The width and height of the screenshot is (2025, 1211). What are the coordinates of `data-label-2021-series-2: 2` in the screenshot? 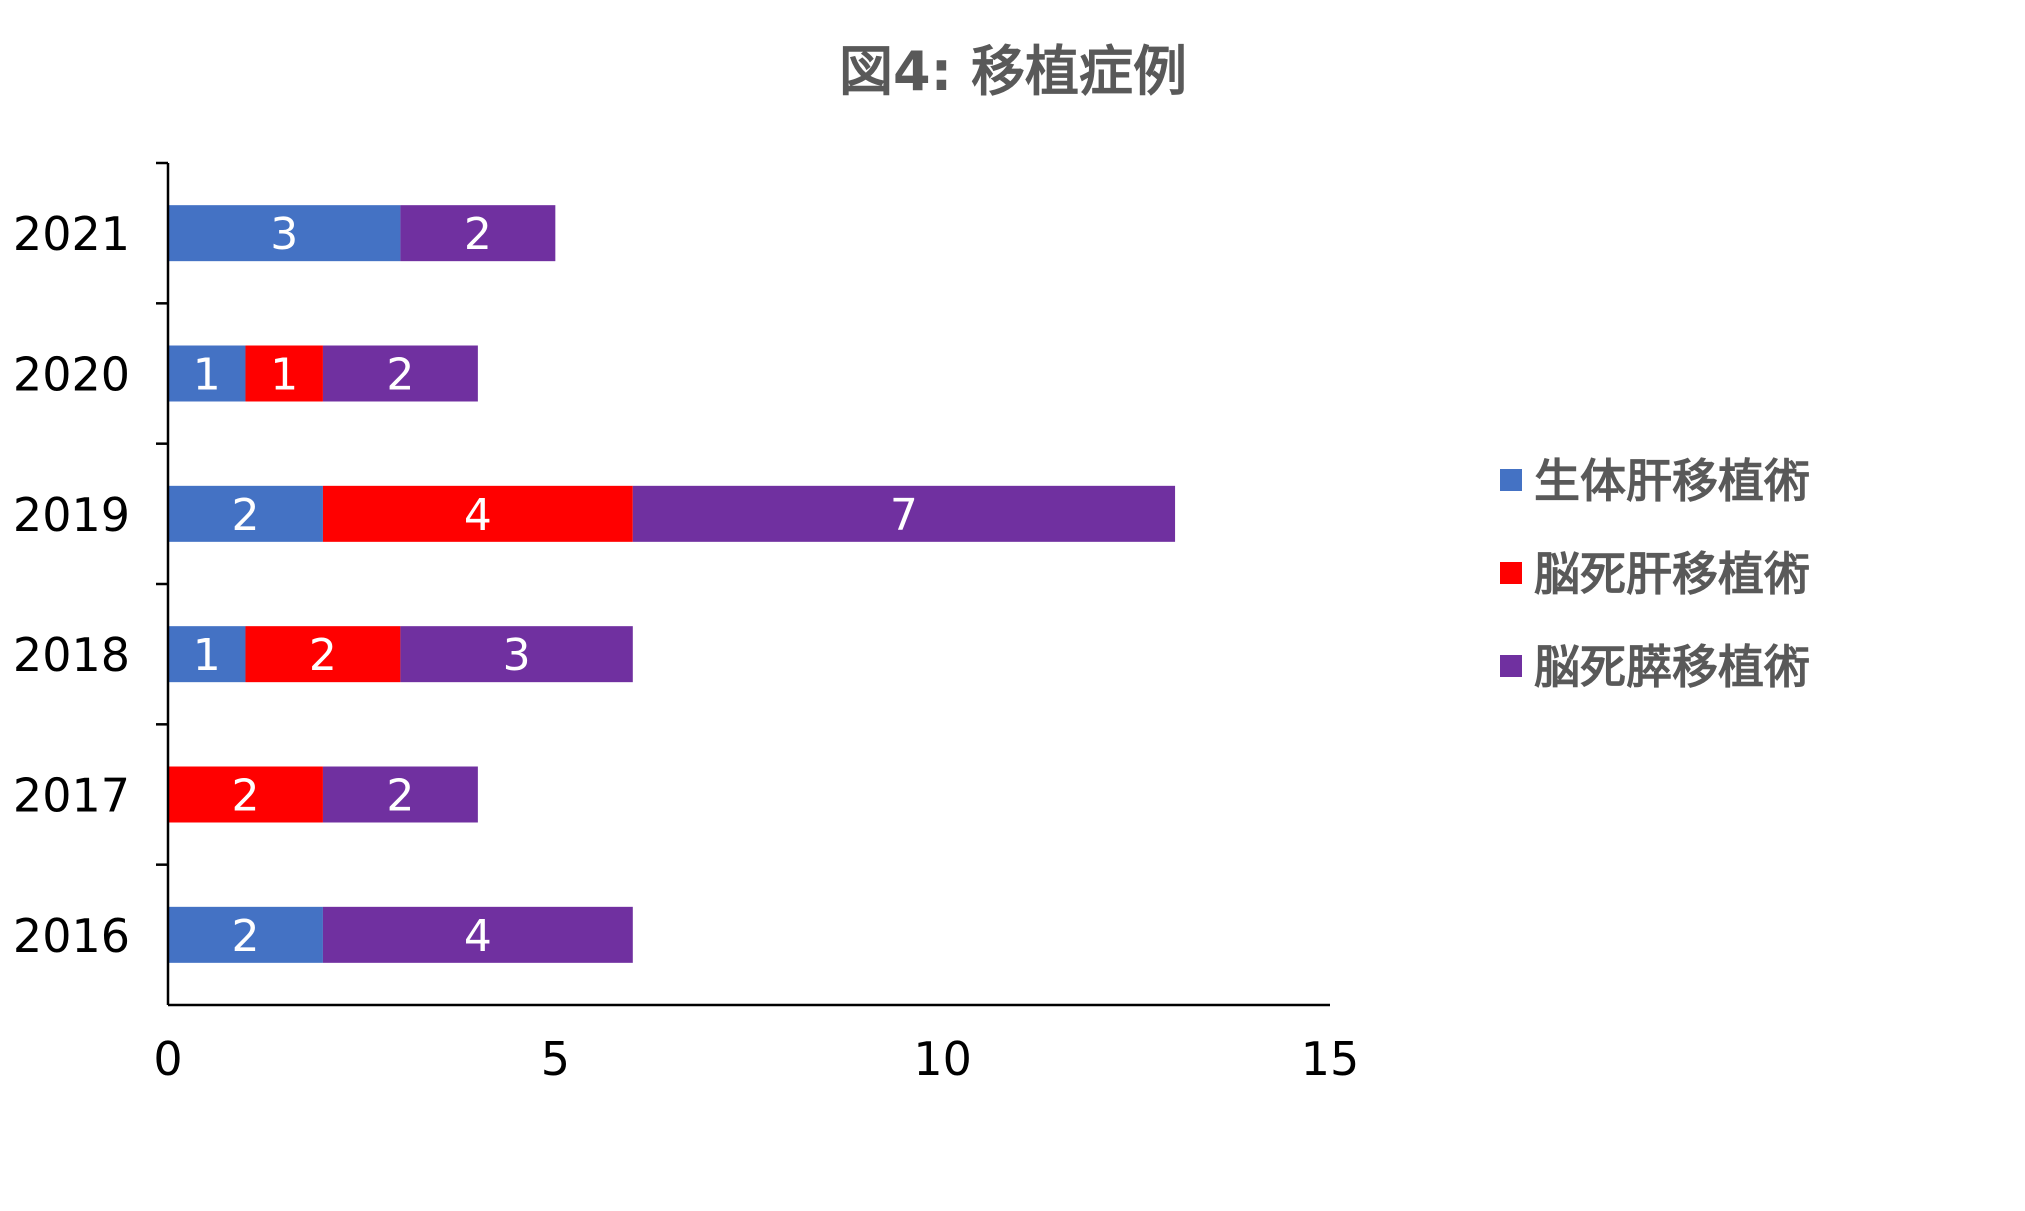 It's located at (478, 234).